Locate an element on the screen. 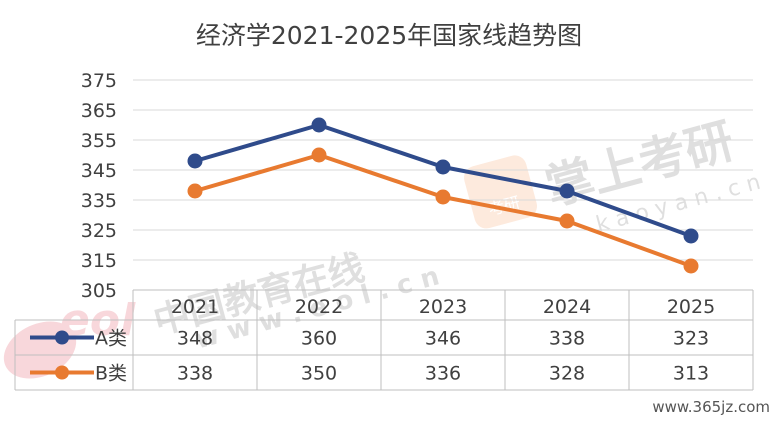 This screenshot has width=778, height=423. x-tick-label: 2024 is located at coordinates (567, 307).